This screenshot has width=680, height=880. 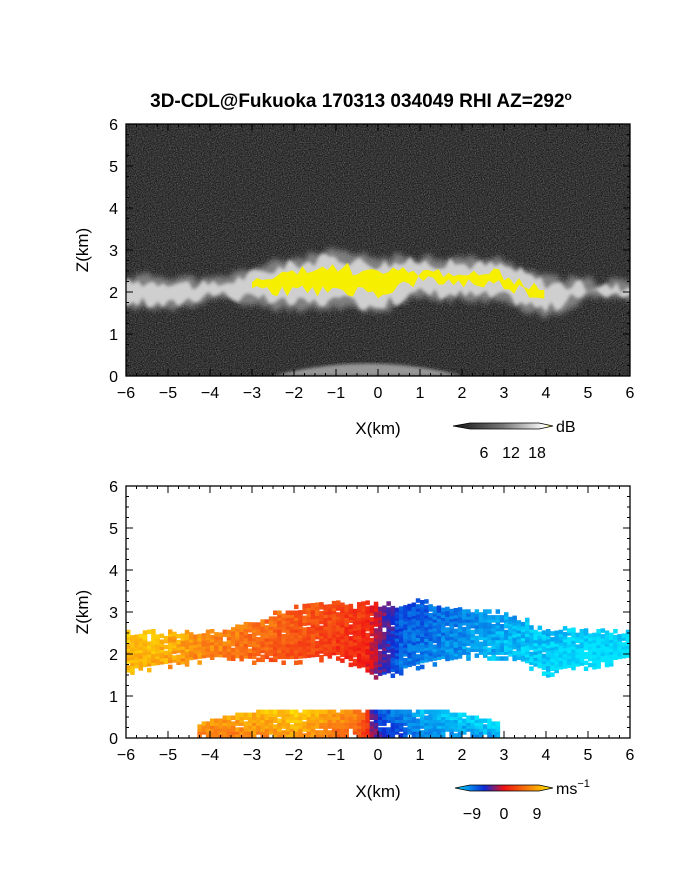 What do you see at coordinates (113, 125) in the screenshot?
I see `intensity-y-tick-label: 6` at bounding box center [113, 125].